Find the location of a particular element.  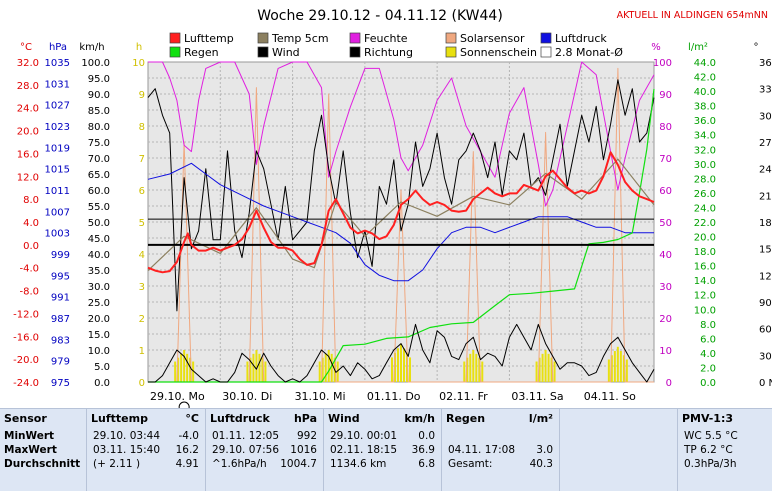

chart-title: Woche 29.10.12 - 04.11.12 (KW44) is located at coordinates (380, 16).